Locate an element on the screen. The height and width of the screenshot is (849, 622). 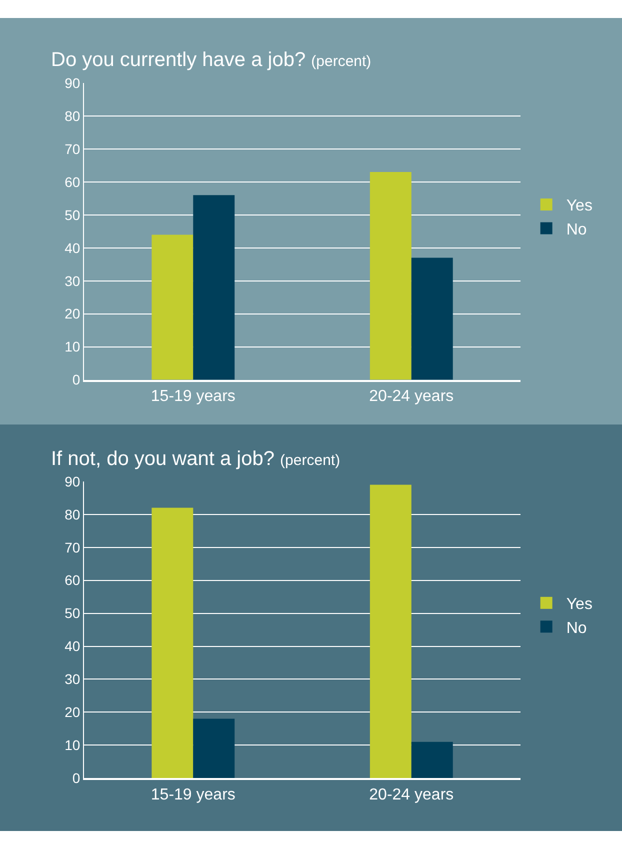
chart-title: If not, do you want a job? is located at coordinates (162, 459).